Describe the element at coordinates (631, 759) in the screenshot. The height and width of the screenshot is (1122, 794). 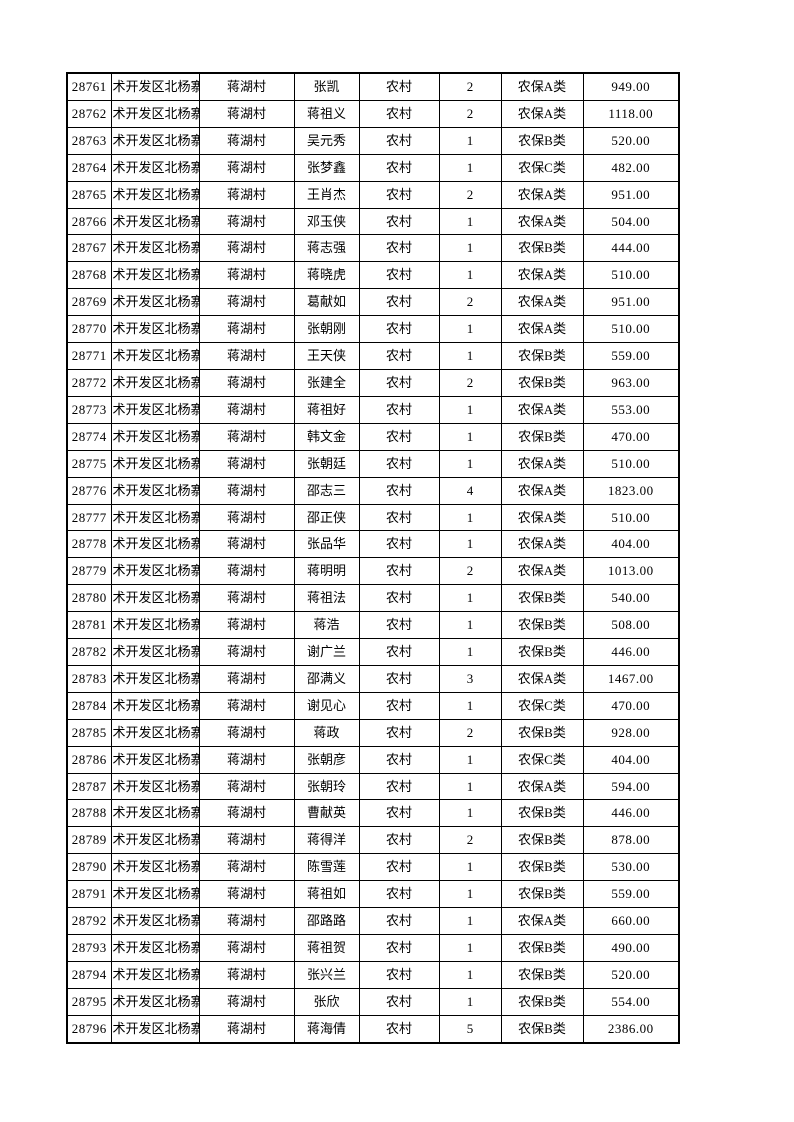
I see `cell-amount: 404.00` at that location.